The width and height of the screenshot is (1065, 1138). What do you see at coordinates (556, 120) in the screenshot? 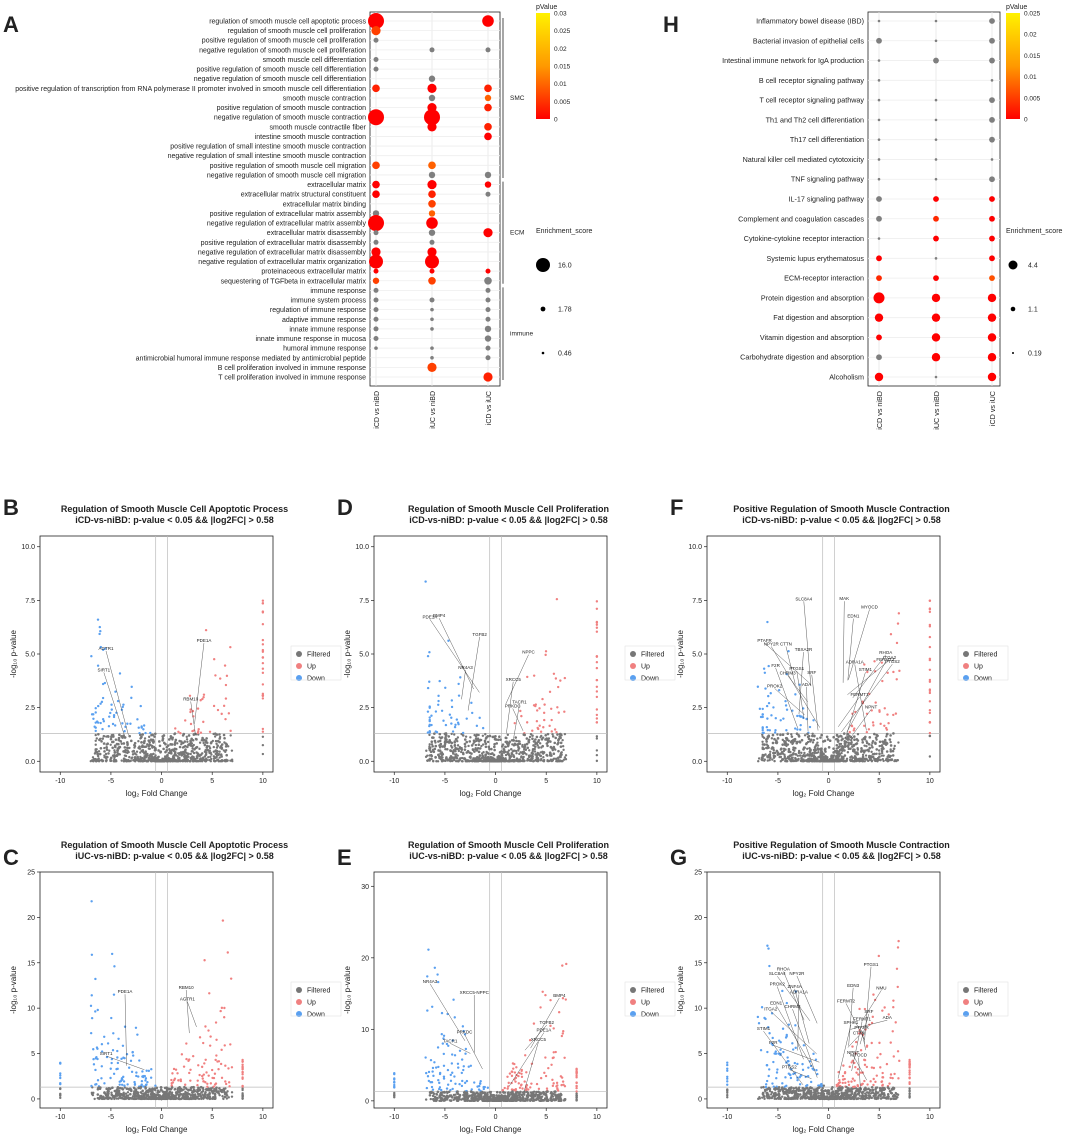
I see `panel-a-colorbar-tick: 0` at bounding box center [556, 120].